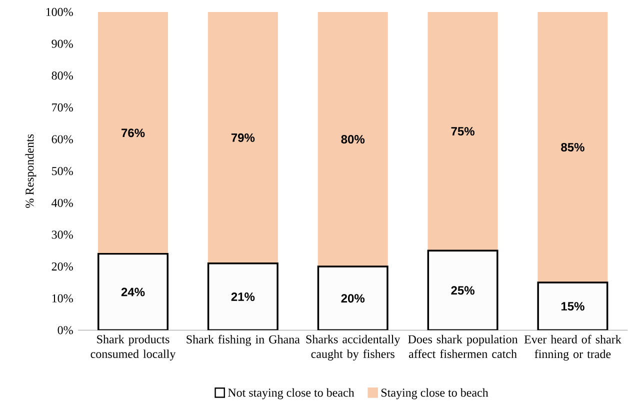  What do you see at coordinates (30, 171) in the screenshot?
I see `y-axis-title: % Respondents` at bounding box center [30, 171].